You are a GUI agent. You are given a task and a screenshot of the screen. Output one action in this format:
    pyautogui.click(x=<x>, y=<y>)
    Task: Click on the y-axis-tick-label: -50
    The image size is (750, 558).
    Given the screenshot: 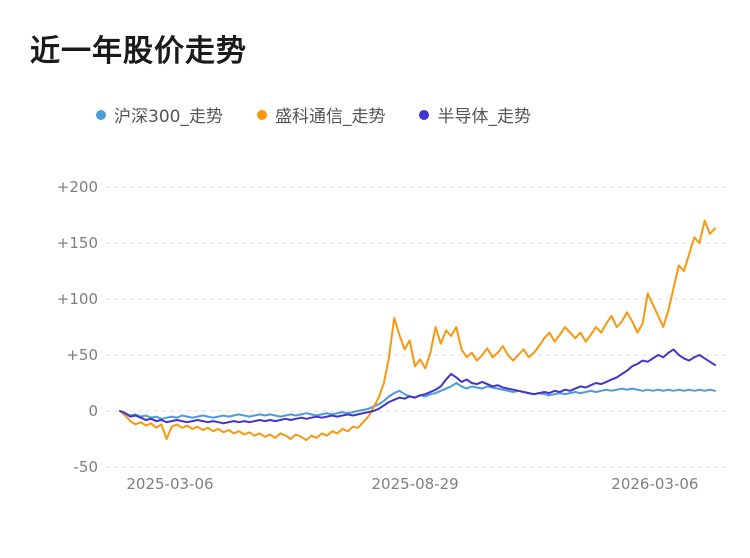 What is the action you would take?
    pyautogui.click(x=86, y=467)
    